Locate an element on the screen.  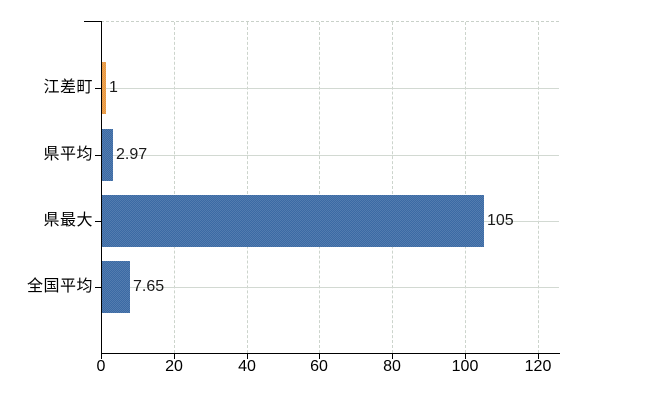
y-axis-top-tick is located at coordinates (93, 21).